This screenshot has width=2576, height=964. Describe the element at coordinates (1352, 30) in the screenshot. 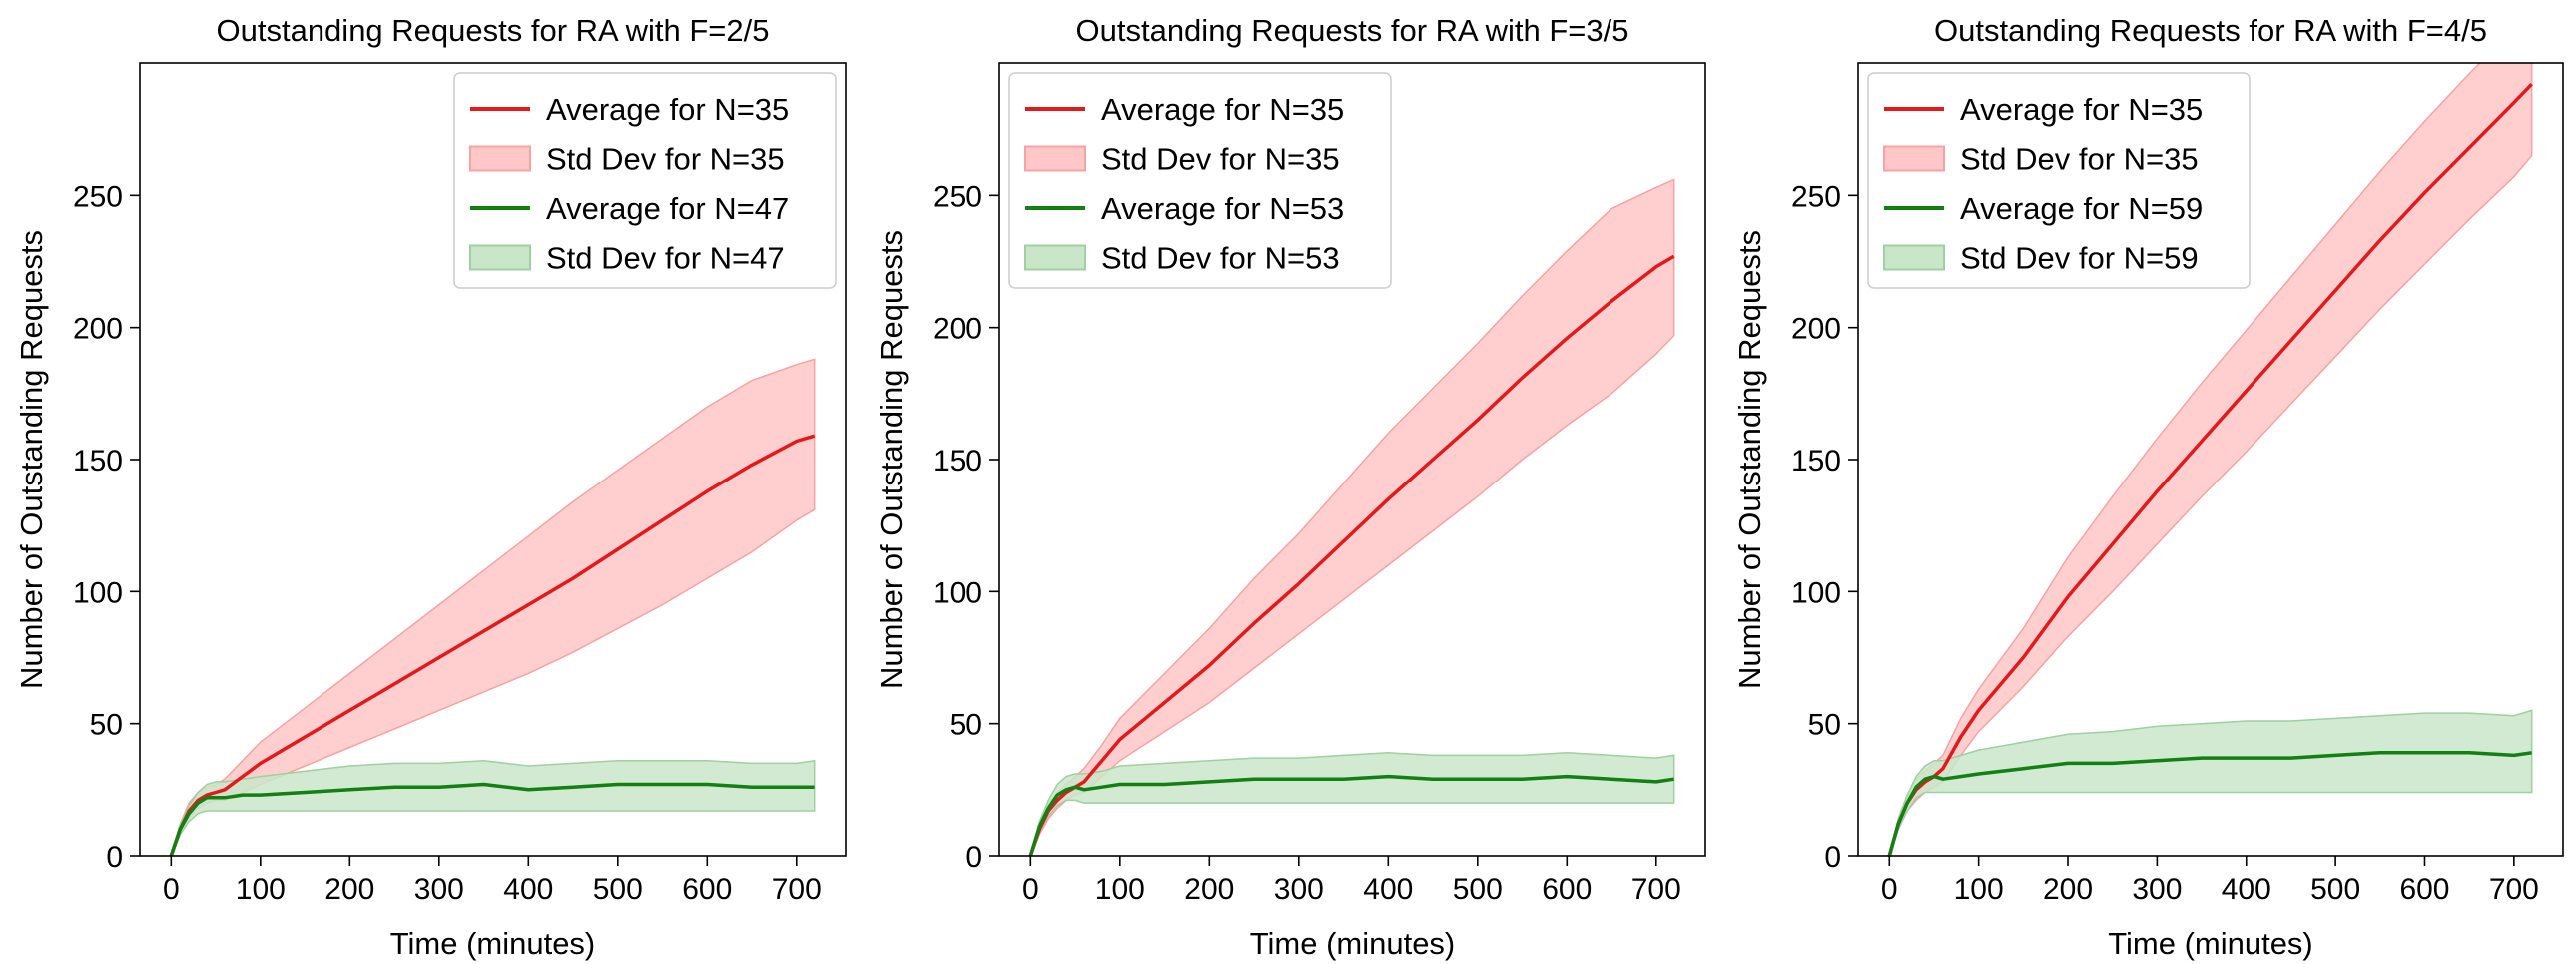

I see `chart-title: Outstanding Requests for RA with F=3/5` at that location.